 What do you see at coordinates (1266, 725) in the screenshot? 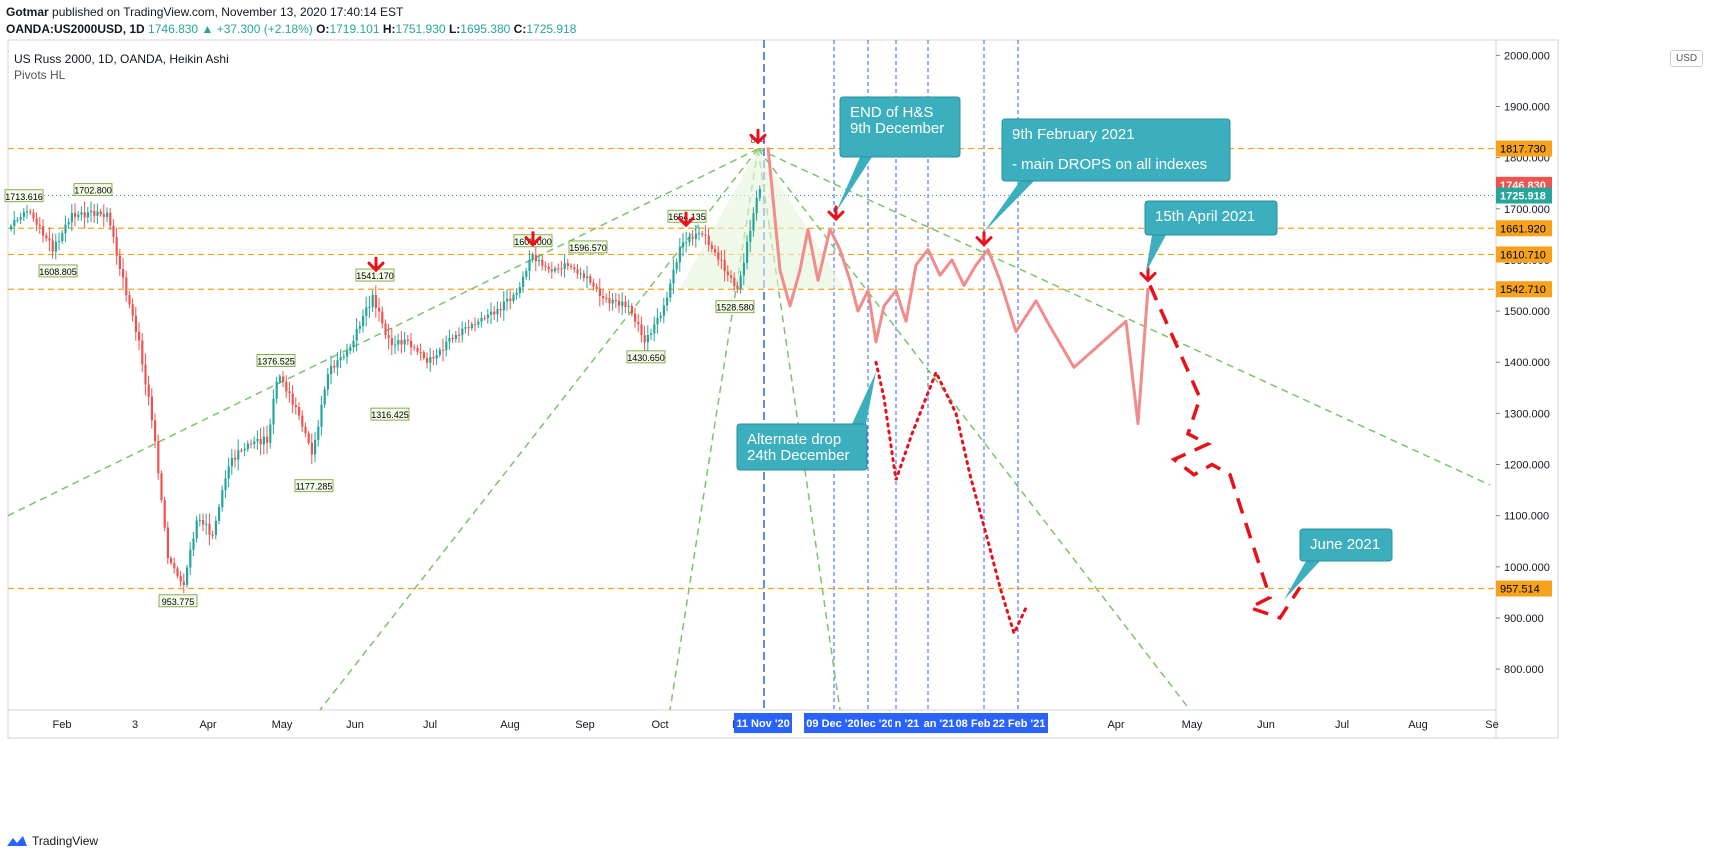
I see `x-tick-label: Jun` at bounding box center [1266, 725].